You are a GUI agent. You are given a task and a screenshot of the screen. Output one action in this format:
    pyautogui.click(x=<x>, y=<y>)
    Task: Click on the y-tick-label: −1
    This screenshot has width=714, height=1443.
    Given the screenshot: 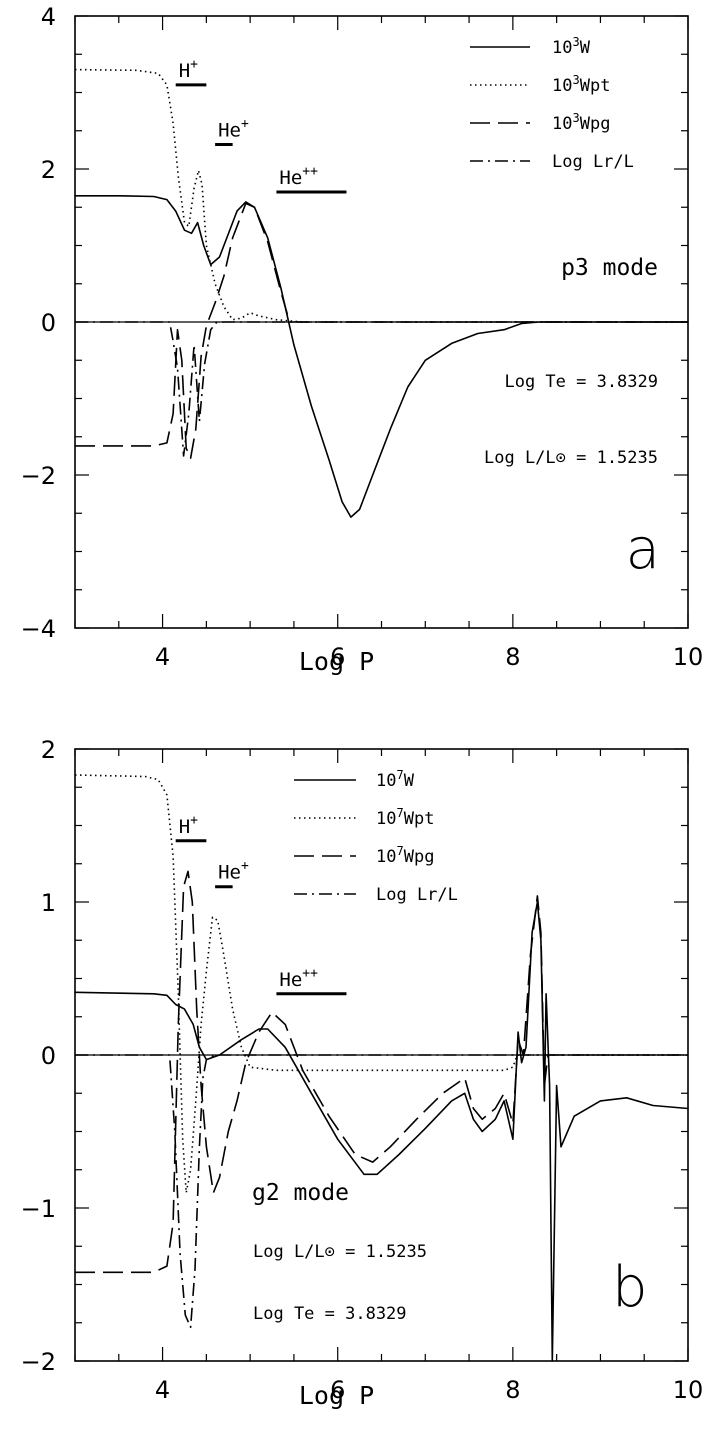 What is the action you would take?
    pyautogui.click(x=38, y=1209)
    